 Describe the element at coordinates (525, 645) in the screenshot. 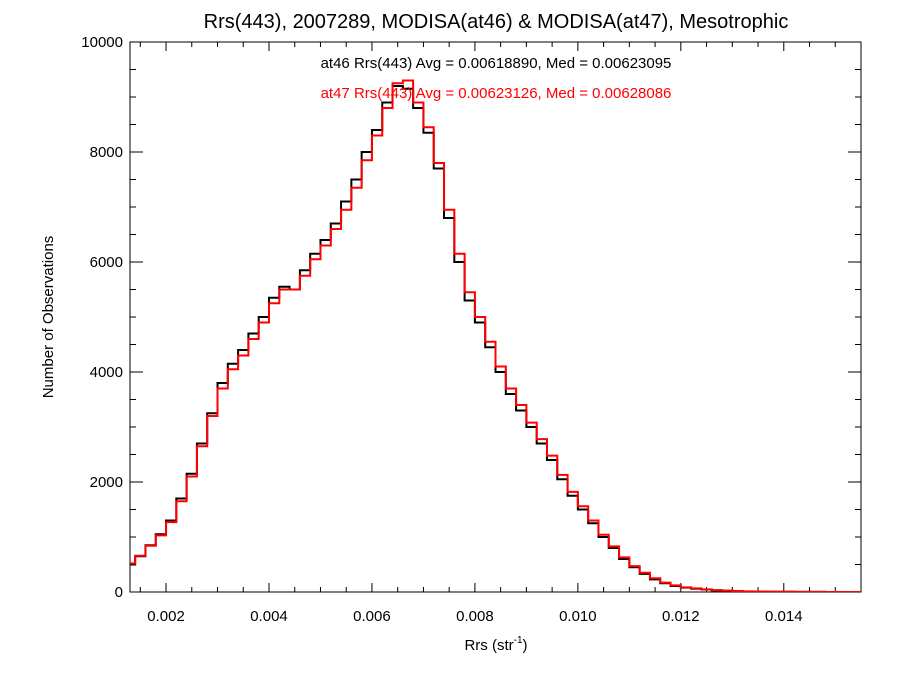

I see `x-axis-label-close: )` at that location.